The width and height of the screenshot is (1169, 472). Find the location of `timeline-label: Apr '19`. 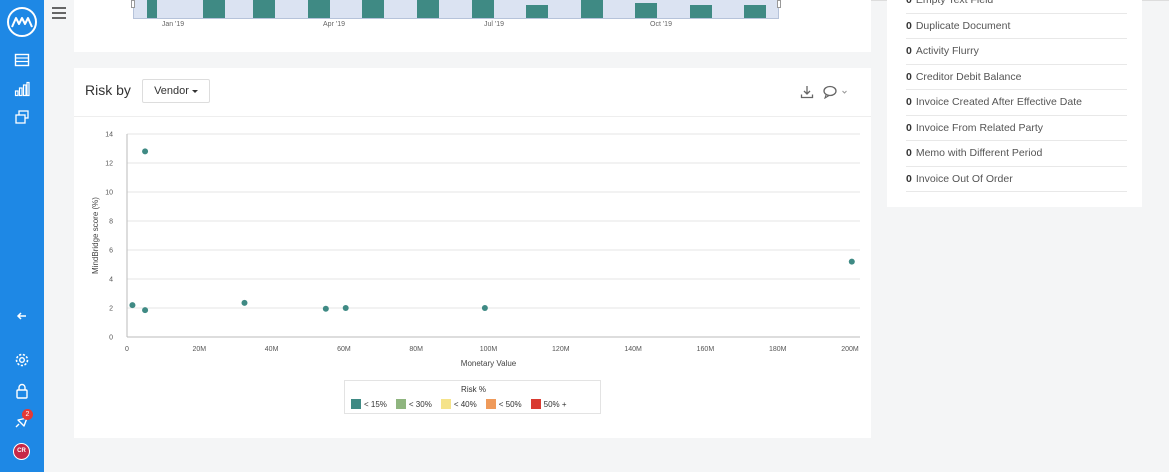

timeline-label: Apr '19 is located at coordinates (334, 24).